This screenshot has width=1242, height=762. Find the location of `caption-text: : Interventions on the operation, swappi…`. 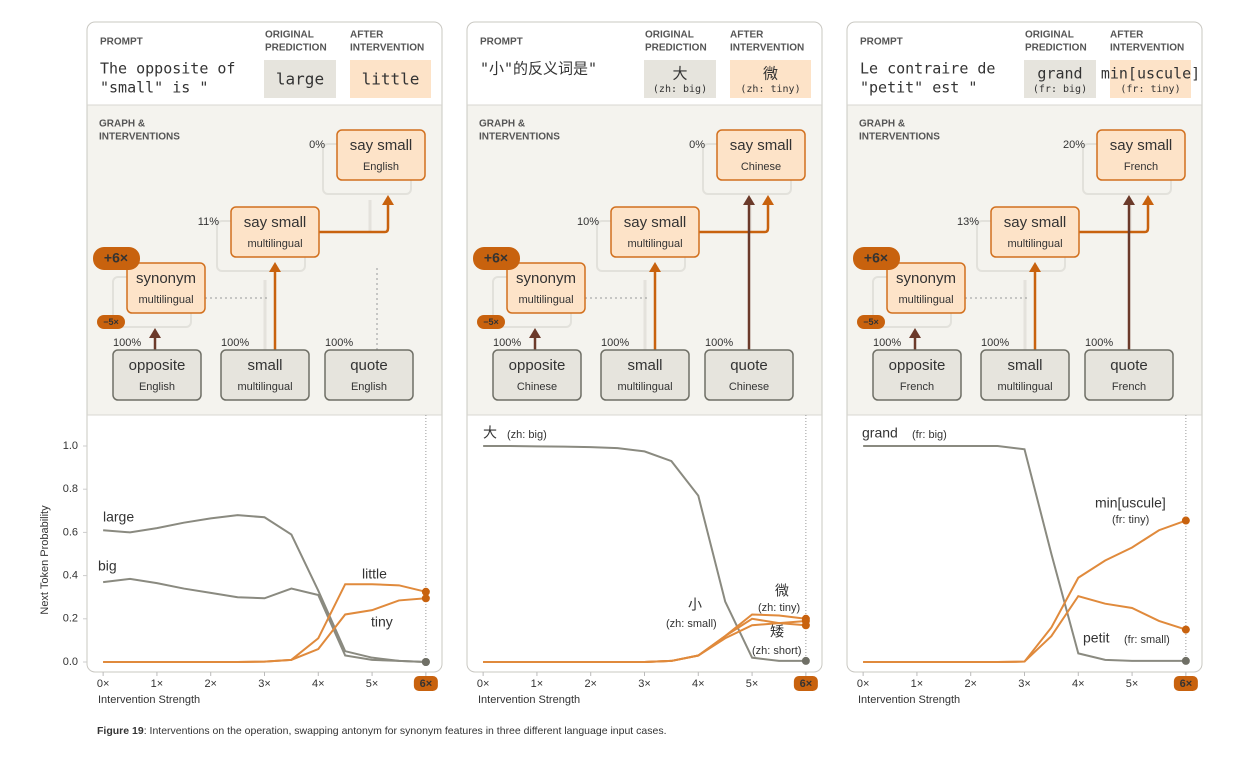

caption-text: : Interventions on the operation, swappi… is located at coordinates (405, 731).